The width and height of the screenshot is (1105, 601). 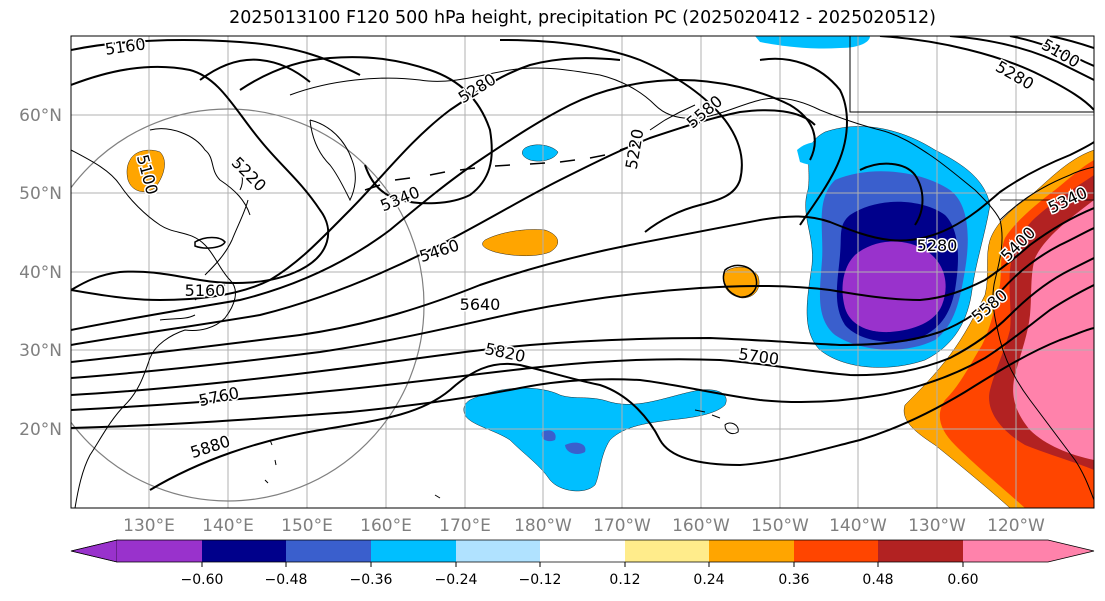 I want to click on colorbar-tick-label: −0.60, so click(x=202, y=580).